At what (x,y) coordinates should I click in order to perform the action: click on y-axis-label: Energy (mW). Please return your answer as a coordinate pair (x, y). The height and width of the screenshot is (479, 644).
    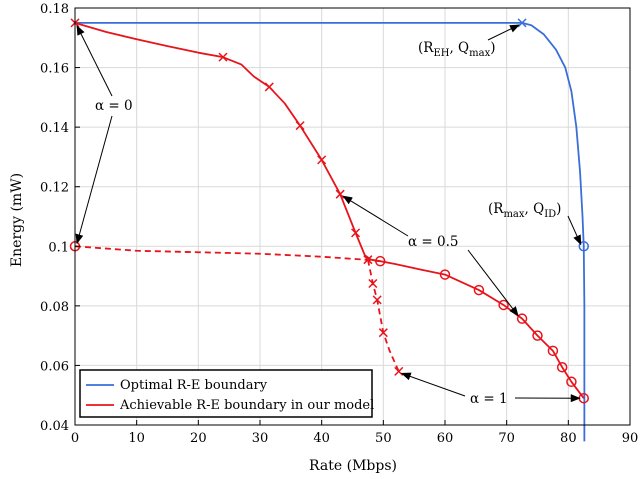
    Looking at the image, I should click on (17, 220).